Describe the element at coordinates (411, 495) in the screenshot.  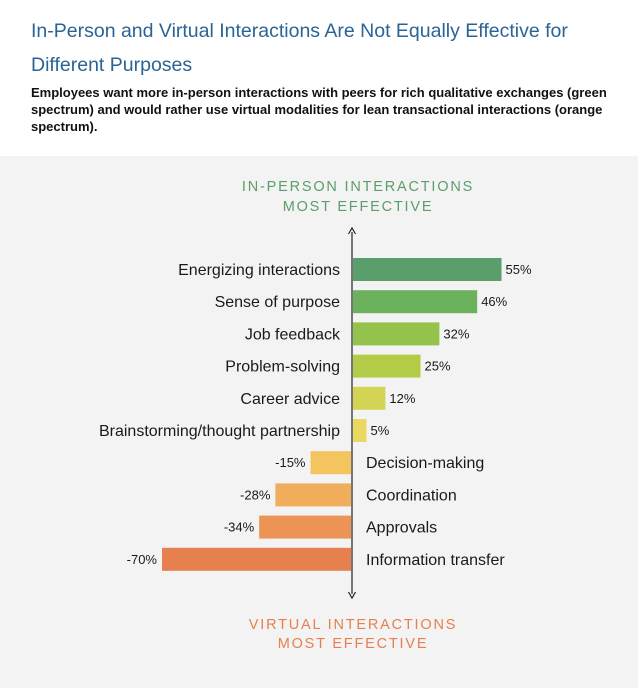
I see `category-label: Coordination` at that location.